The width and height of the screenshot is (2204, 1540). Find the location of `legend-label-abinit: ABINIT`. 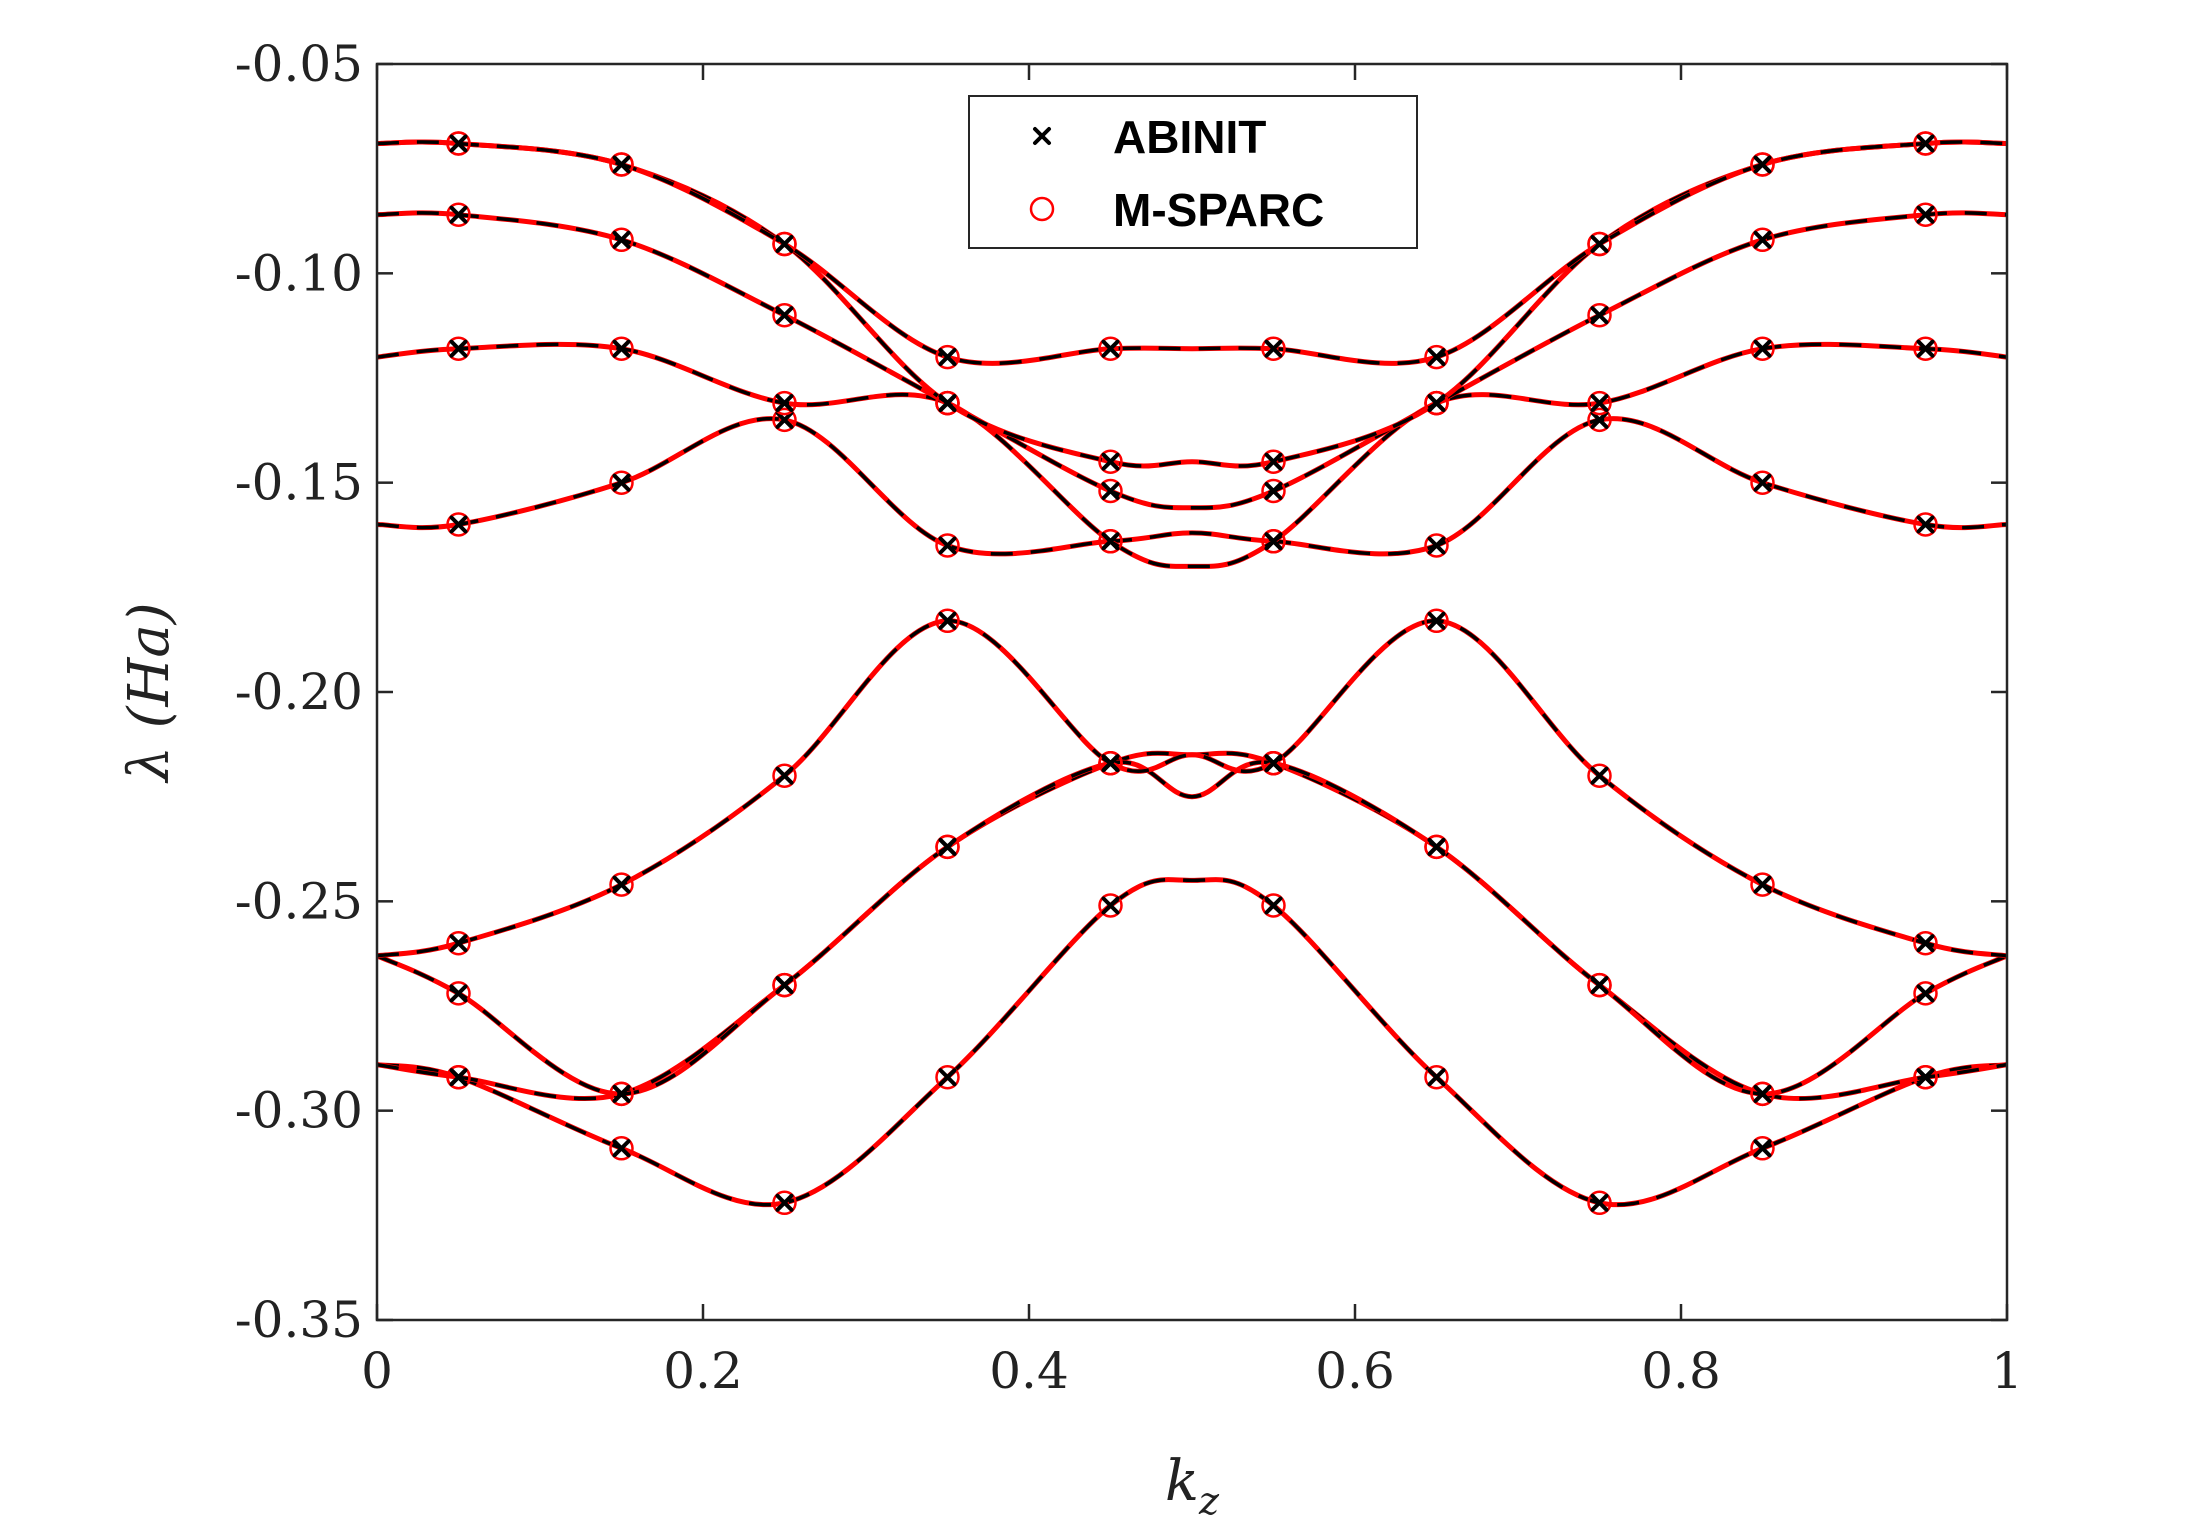

legend-label-abinit: ABINIT is located at coordinates (1189, 137).